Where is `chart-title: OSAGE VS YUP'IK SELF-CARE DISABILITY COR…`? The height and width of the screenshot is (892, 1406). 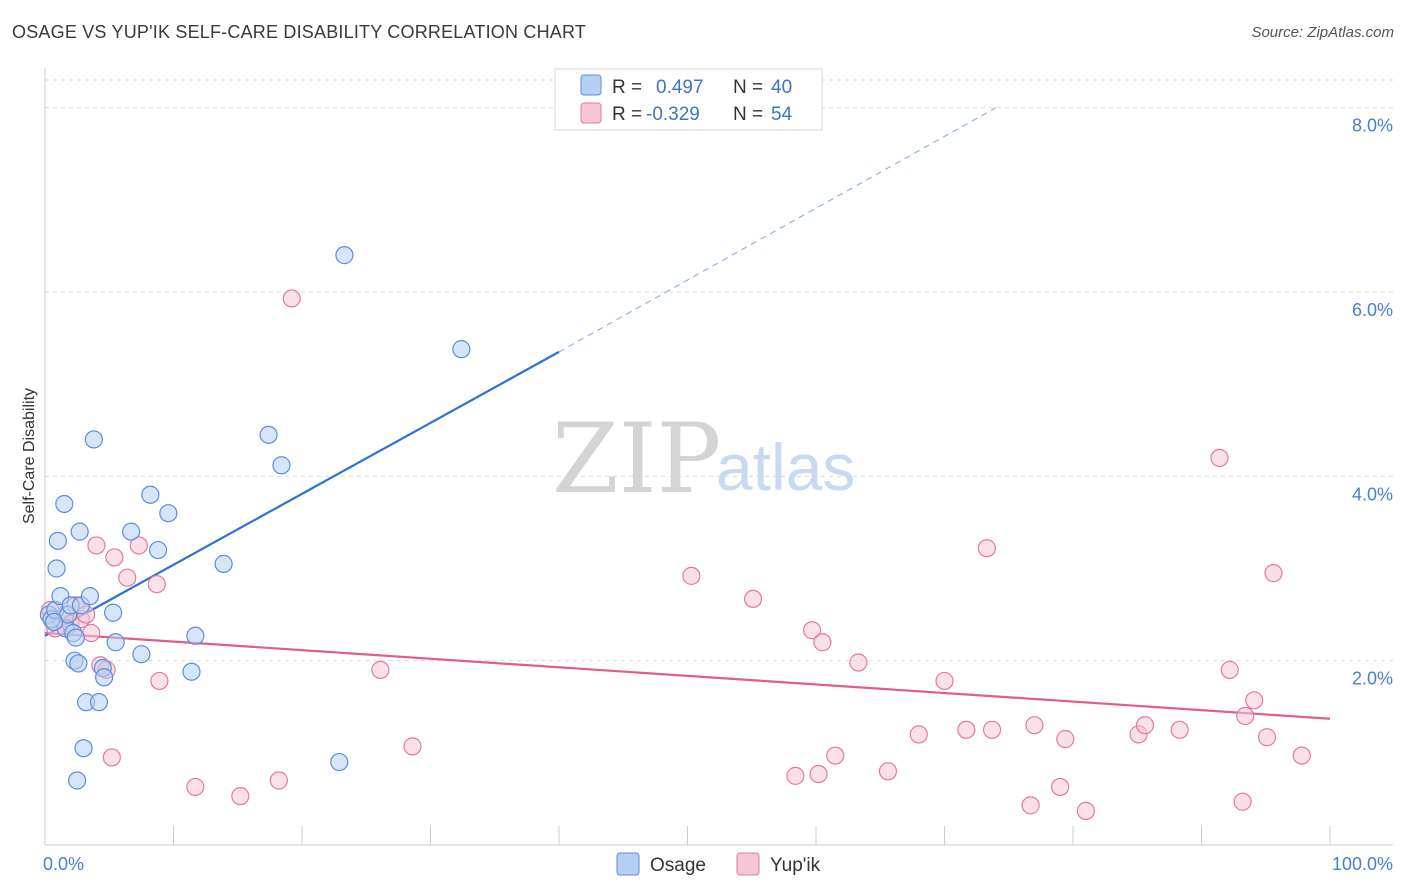
chart-title: OSAGE VS YUP'IK SELF-CARE DISABILITY COR… is located at coordinates (299, 32).